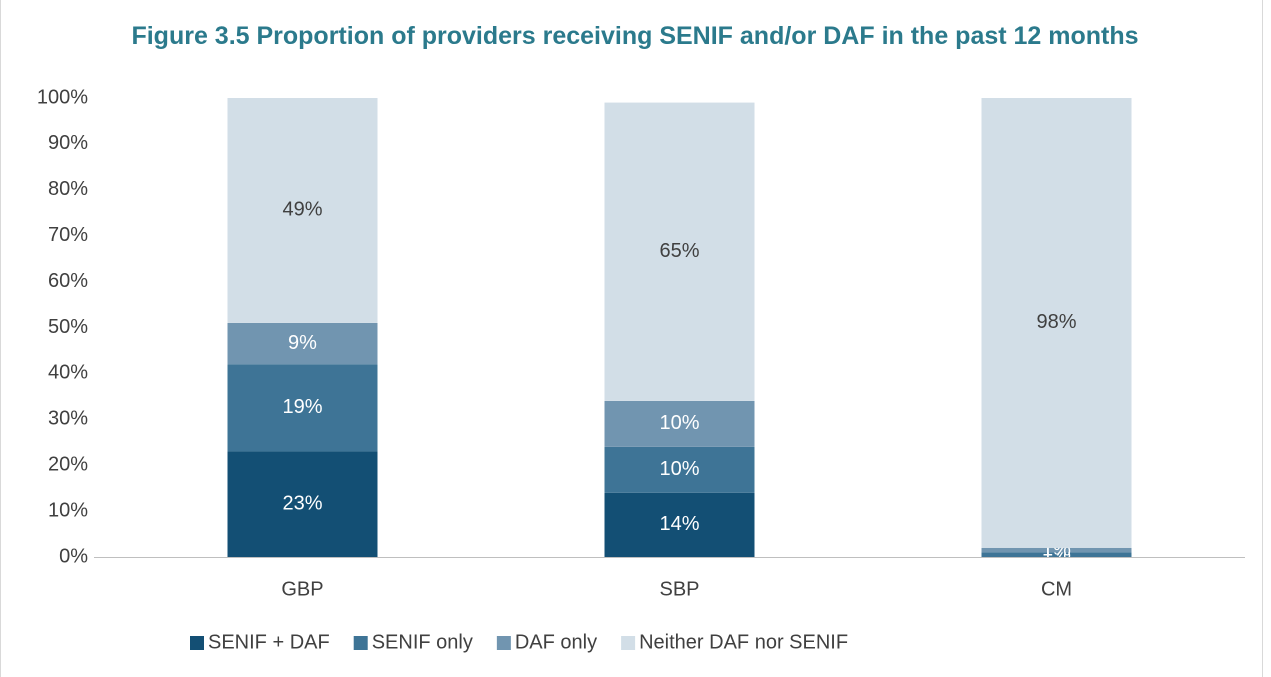 Image resolution: width=1271 pixels, height=677 pixels. What do you see at coordinates (68, 419) in the screenshot?
I see `y-tick-label: 30%` at bounding box center [68, 419].